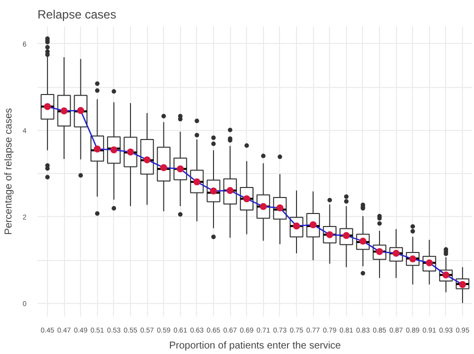 Image resolution: width=474 pixels, height=354 pixels. What do you see at coordinates (9, 171) in the screenshot?
I see `y-axis-title: Percentage of relapse cases` at bounding box center [9, 171].